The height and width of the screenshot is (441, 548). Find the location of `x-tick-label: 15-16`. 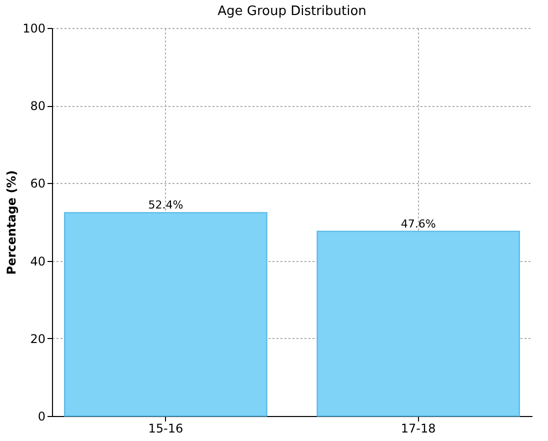

x-tick-label: 15-16 is located at coordinates (166, 429).